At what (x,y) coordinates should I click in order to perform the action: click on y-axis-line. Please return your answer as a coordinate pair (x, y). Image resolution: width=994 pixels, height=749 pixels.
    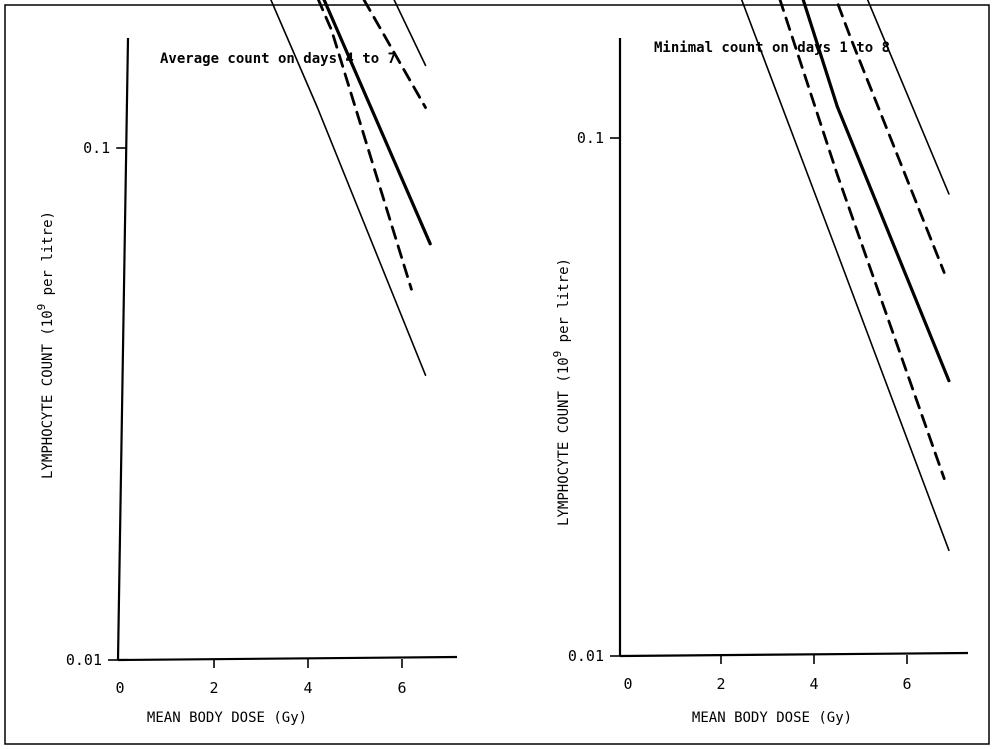
    Looking at the image, I should click on (123, 349).